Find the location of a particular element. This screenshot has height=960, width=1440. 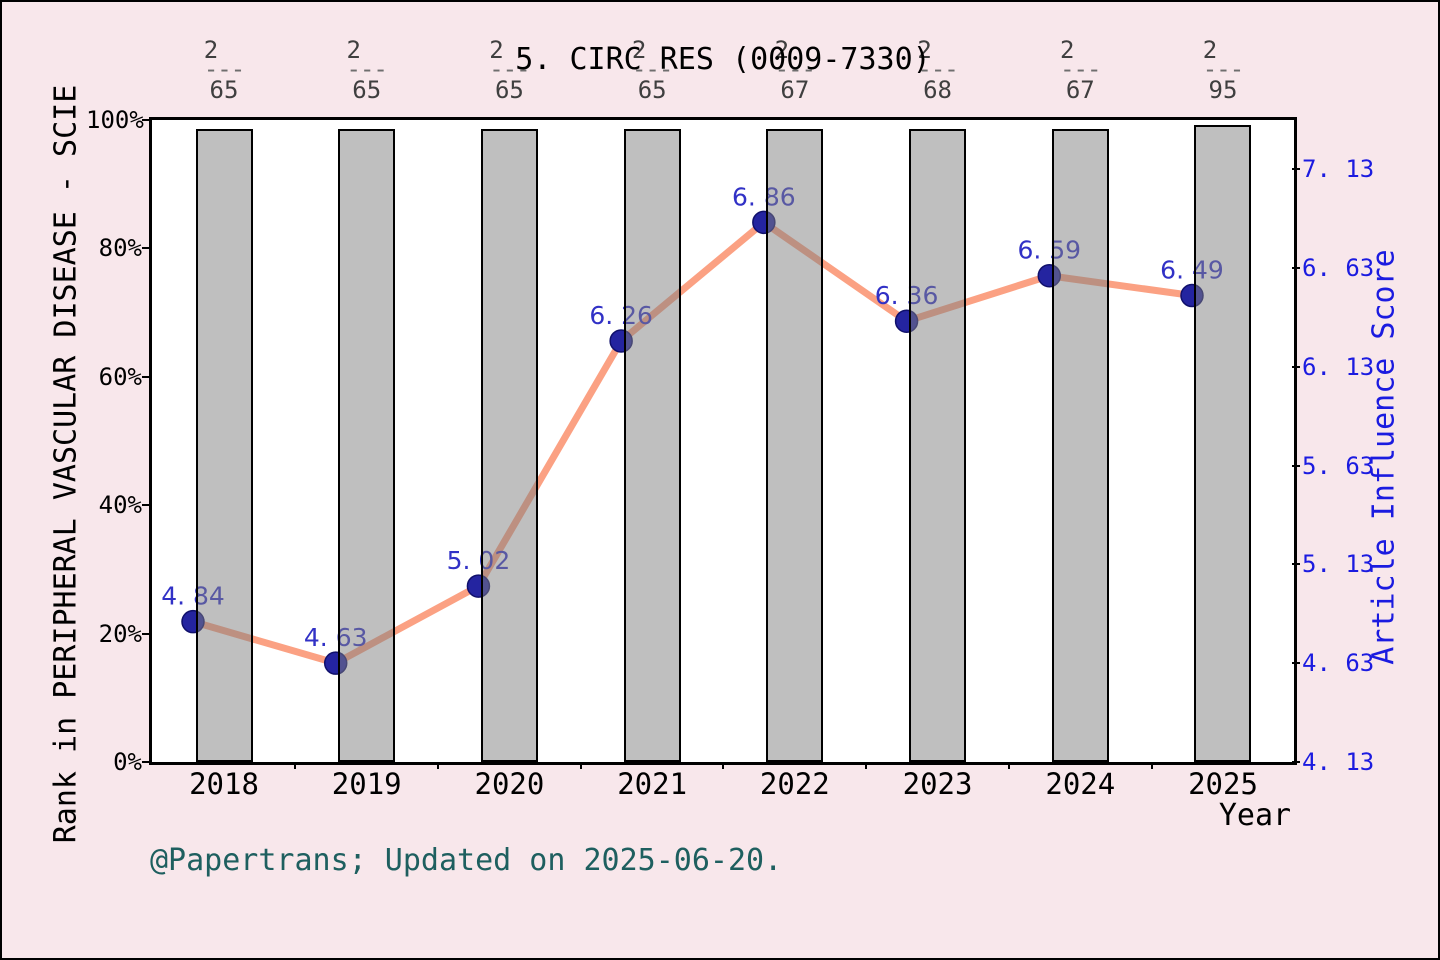

footer-note: @Papertrans; Updated on 2025-06-20. is located at coordinates (466, 860).